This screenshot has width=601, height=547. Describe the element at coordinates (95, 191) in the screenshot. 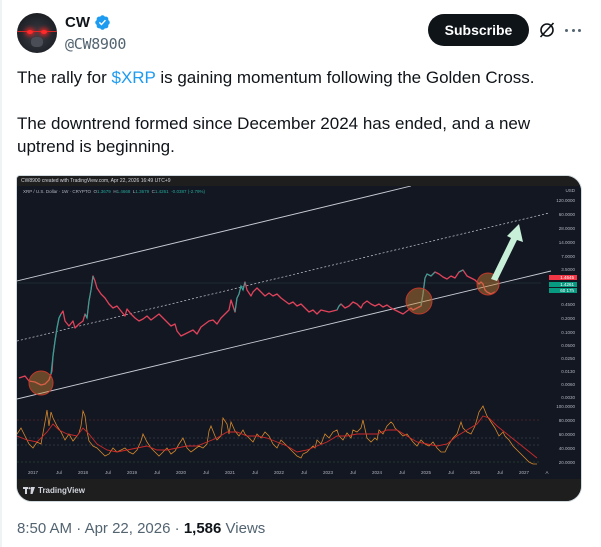

I see `ohlc-label: O` at that location.